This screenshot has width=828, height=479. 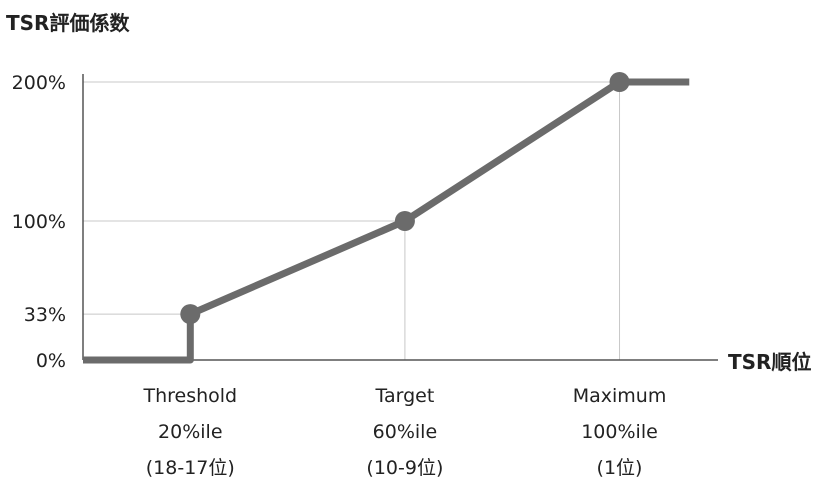 I want to click on y-tick-label: 33%, so click(x=45, y=315).